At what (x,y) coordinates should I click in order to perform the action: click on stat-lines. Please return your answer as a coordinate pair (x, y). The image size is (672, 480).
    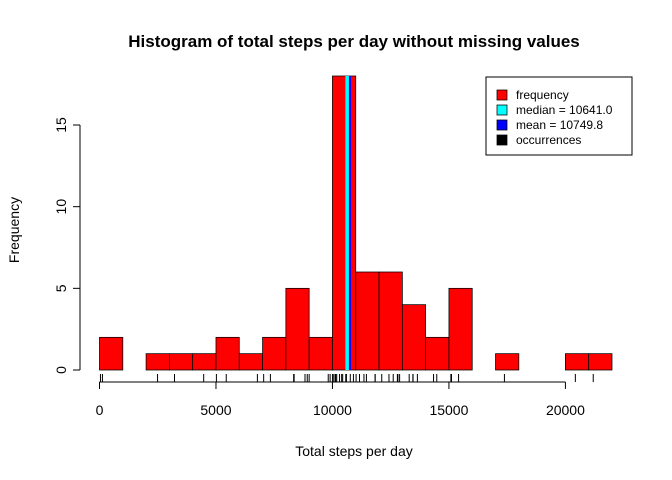
    Looking at the image, I should click on (348, 223).